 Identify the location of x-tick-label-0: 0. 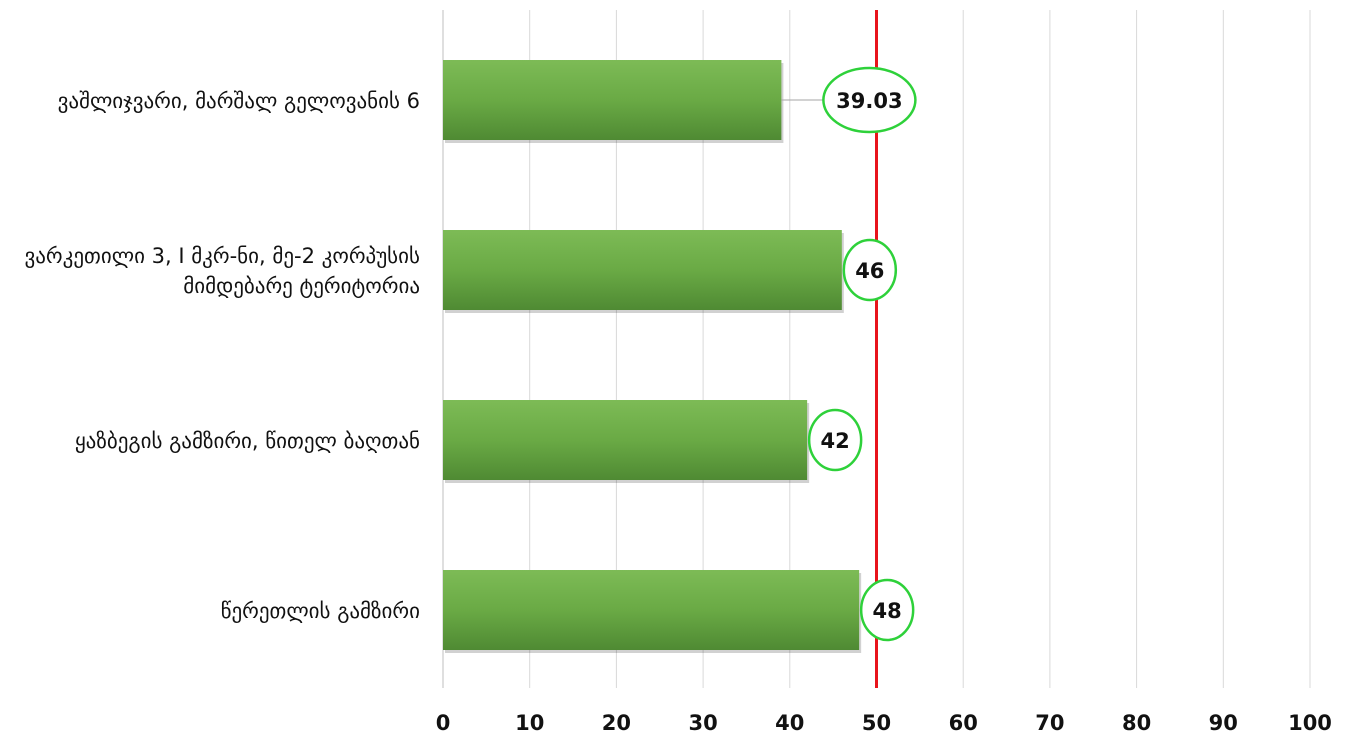
(443, 723).